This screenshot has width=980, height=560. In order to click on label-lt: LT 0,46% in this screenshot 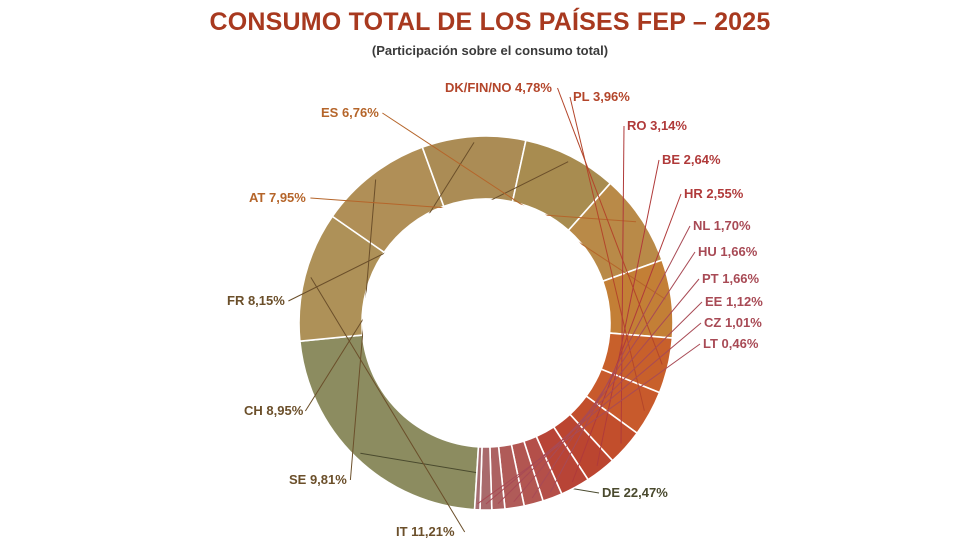, I will do `click(731, 343)`.